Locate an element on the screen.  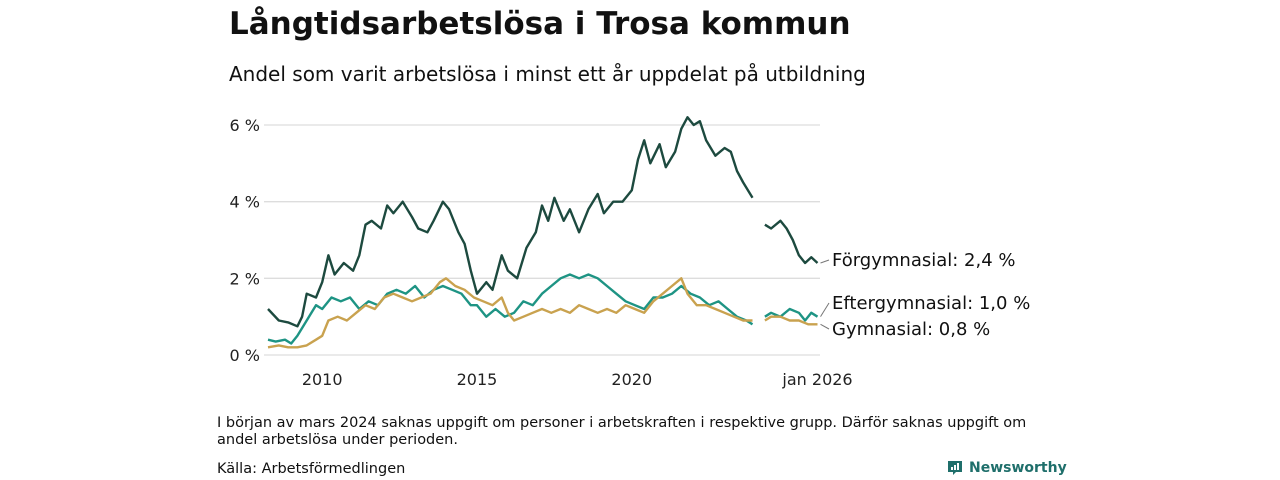
chart-title: Långtidsarbetslösa i Trosa kommun is located at coordinates (540, 24).